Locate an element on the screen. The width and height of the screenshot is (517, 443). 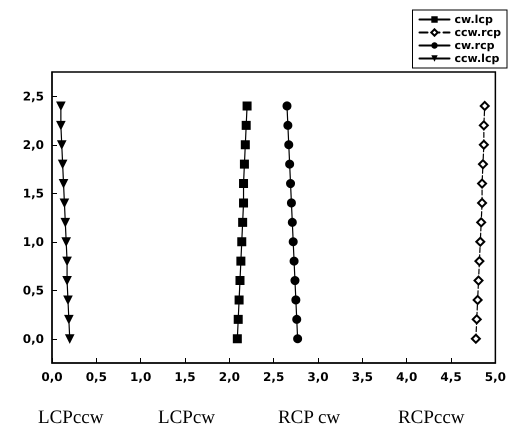
legend-label: cw.rcp is located at coordinates (474, 45).